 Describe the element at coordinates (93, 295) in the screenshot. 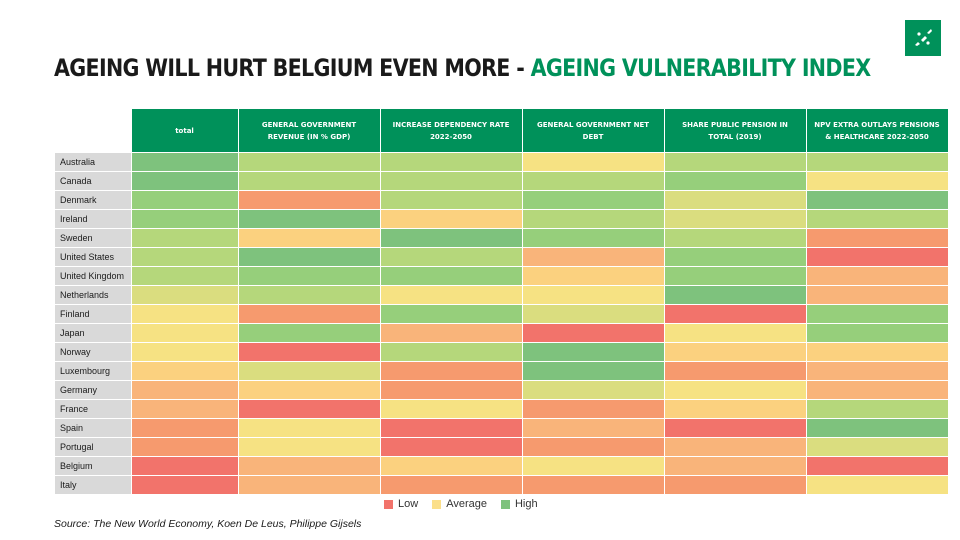

I see `row-label: Netherlands` at that location.